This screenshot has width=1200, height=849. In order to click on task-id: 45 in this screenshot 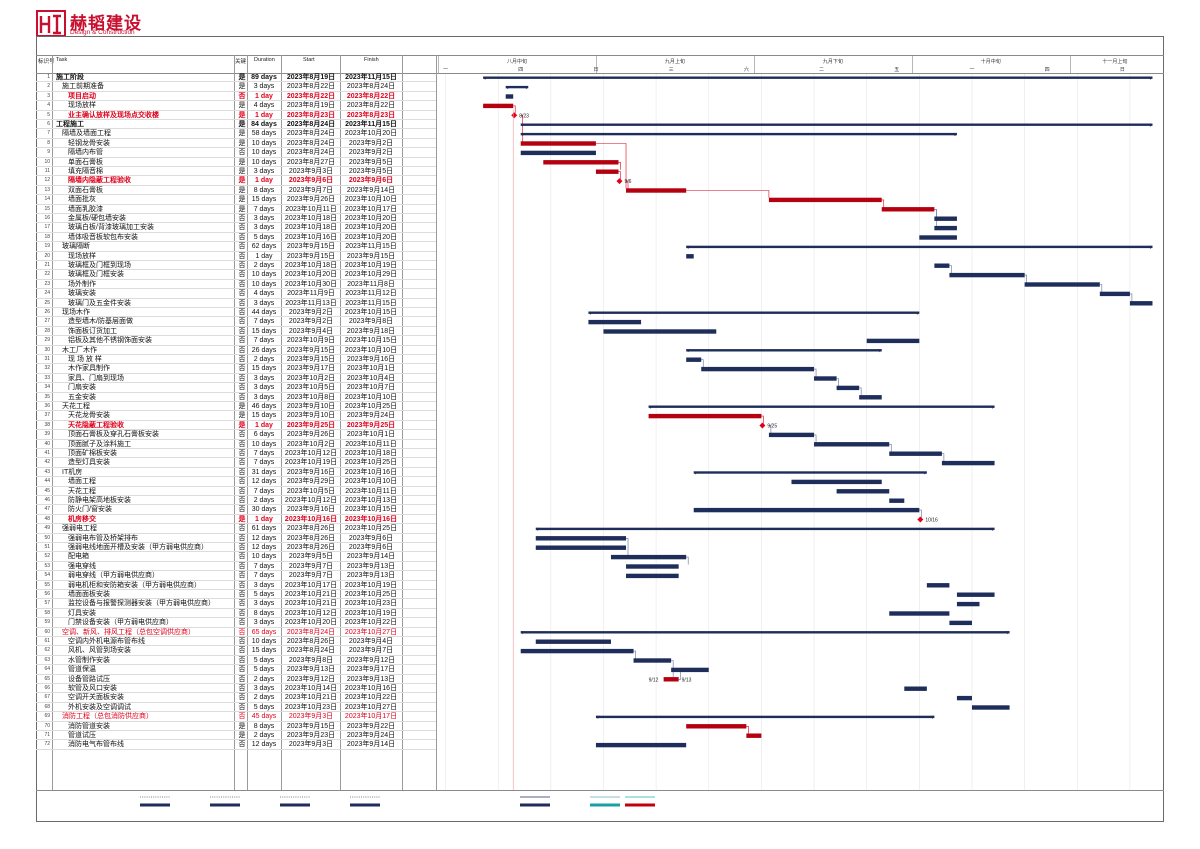, I will do `click(47, 490)`.